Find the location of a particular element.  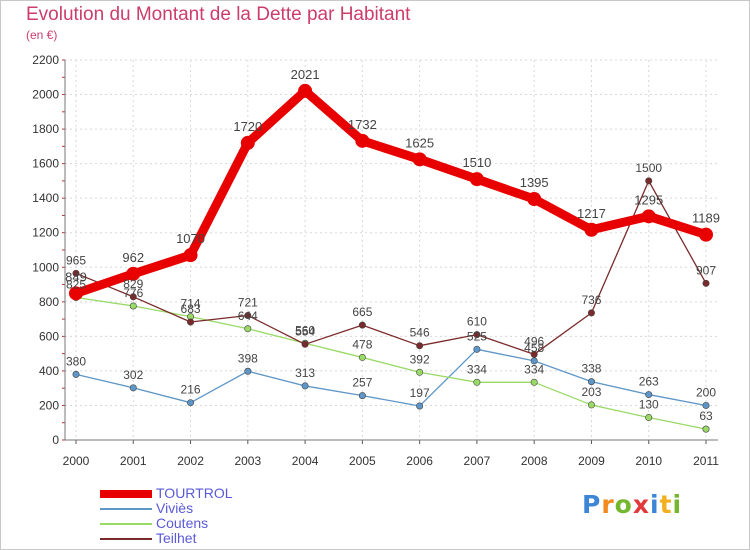

x-tick-label: 2002 is located at coordinates (190, 461).